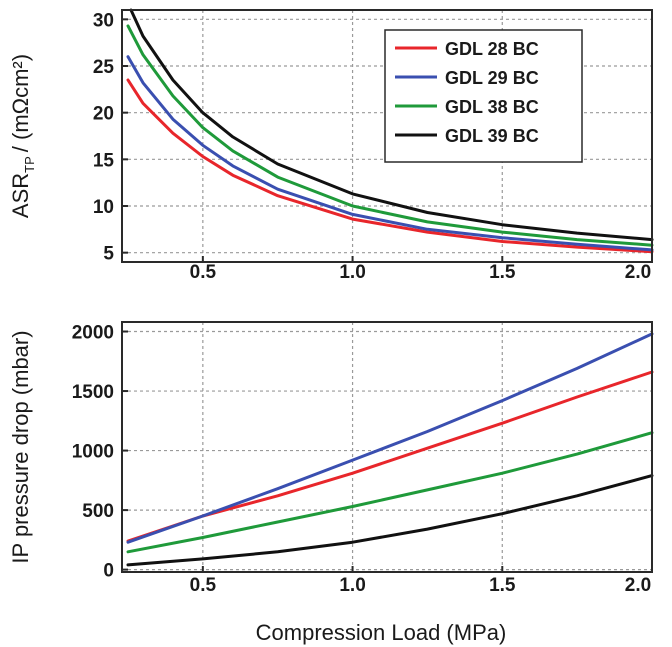  Describe the element at coordinates (108, 571) in the screenshot. I see `y-tick-label: 0` at that location.